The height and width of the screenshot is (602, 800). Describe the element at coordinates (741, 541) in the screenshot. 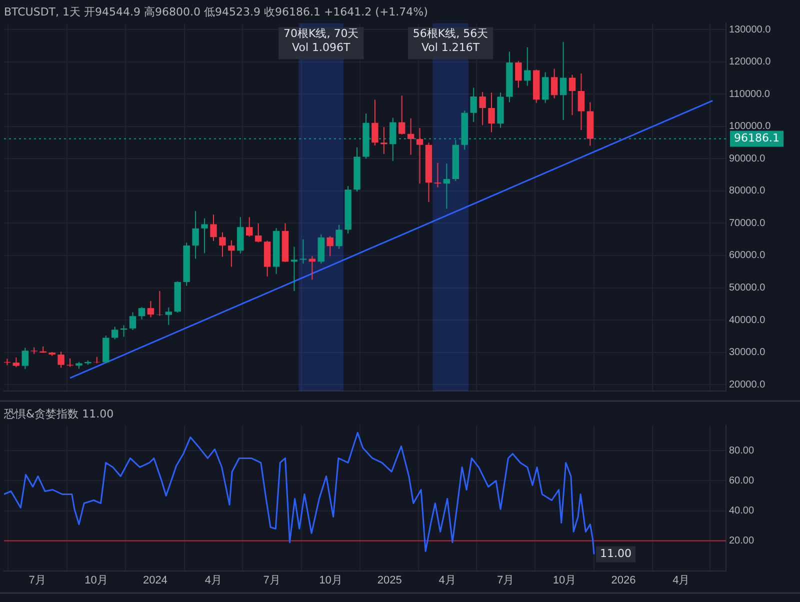

I see `y-tick-label: 20.00` at that location.